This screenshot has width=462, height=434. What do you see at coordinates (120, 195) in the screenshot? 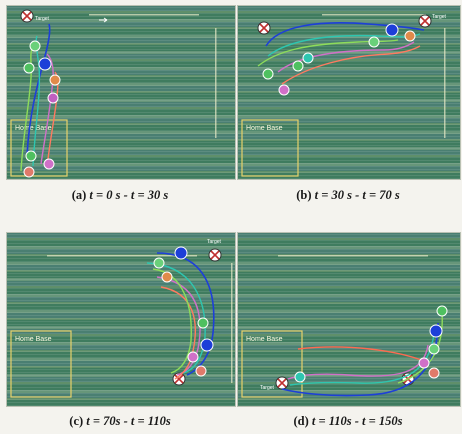
I see `caption-panel-a: (a) t = 0 s - t = 30 s` at bounding box center [120, 195].